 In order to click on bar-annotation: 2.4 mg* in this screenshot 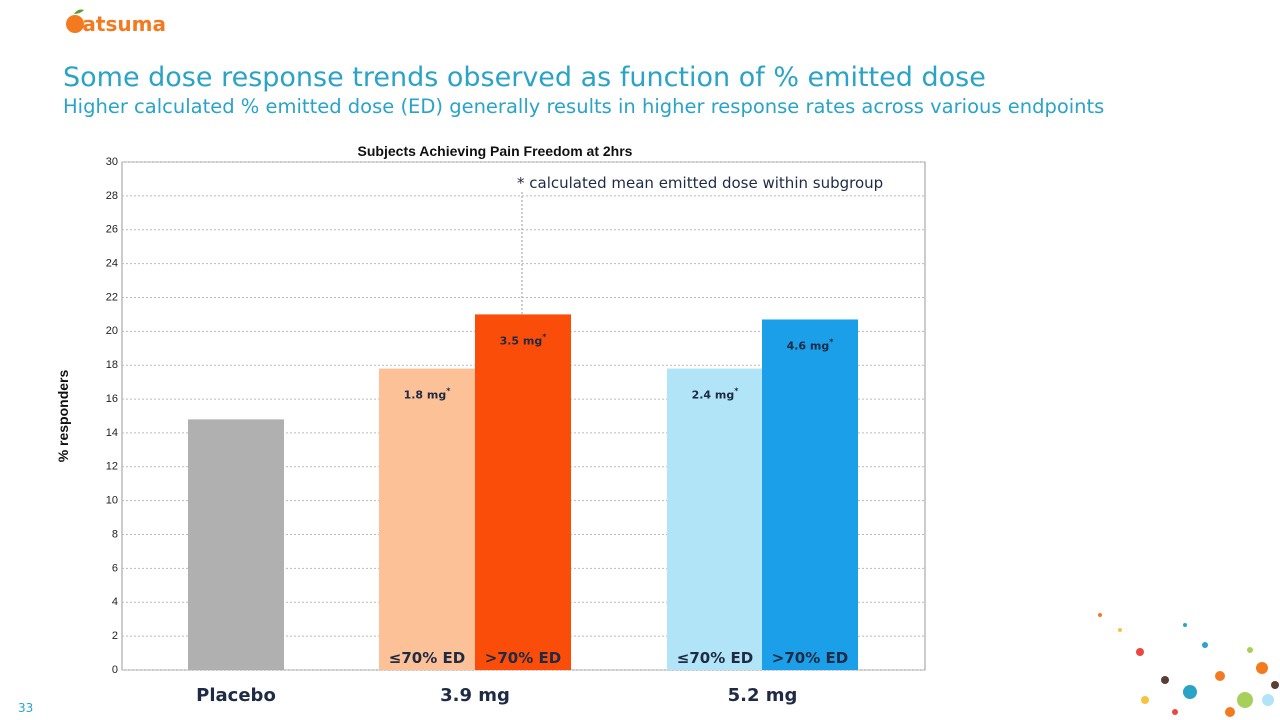, I will do `click(716, 394)`.